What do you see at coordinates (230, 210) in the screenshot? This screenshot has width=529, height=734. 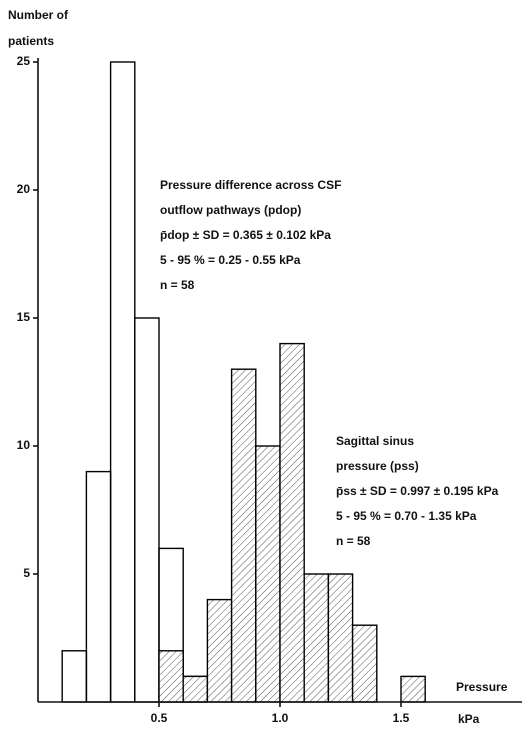 I see `annotation: outflow pathways (pdop)` at bounding box center [230, 210].